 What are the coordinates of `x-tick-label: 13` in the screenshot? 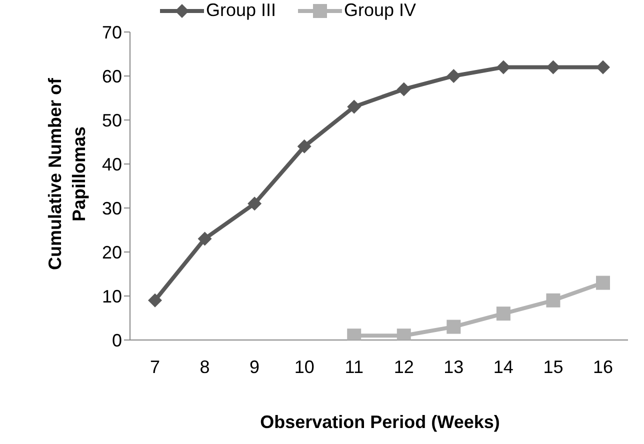 It's located at (454, 366).